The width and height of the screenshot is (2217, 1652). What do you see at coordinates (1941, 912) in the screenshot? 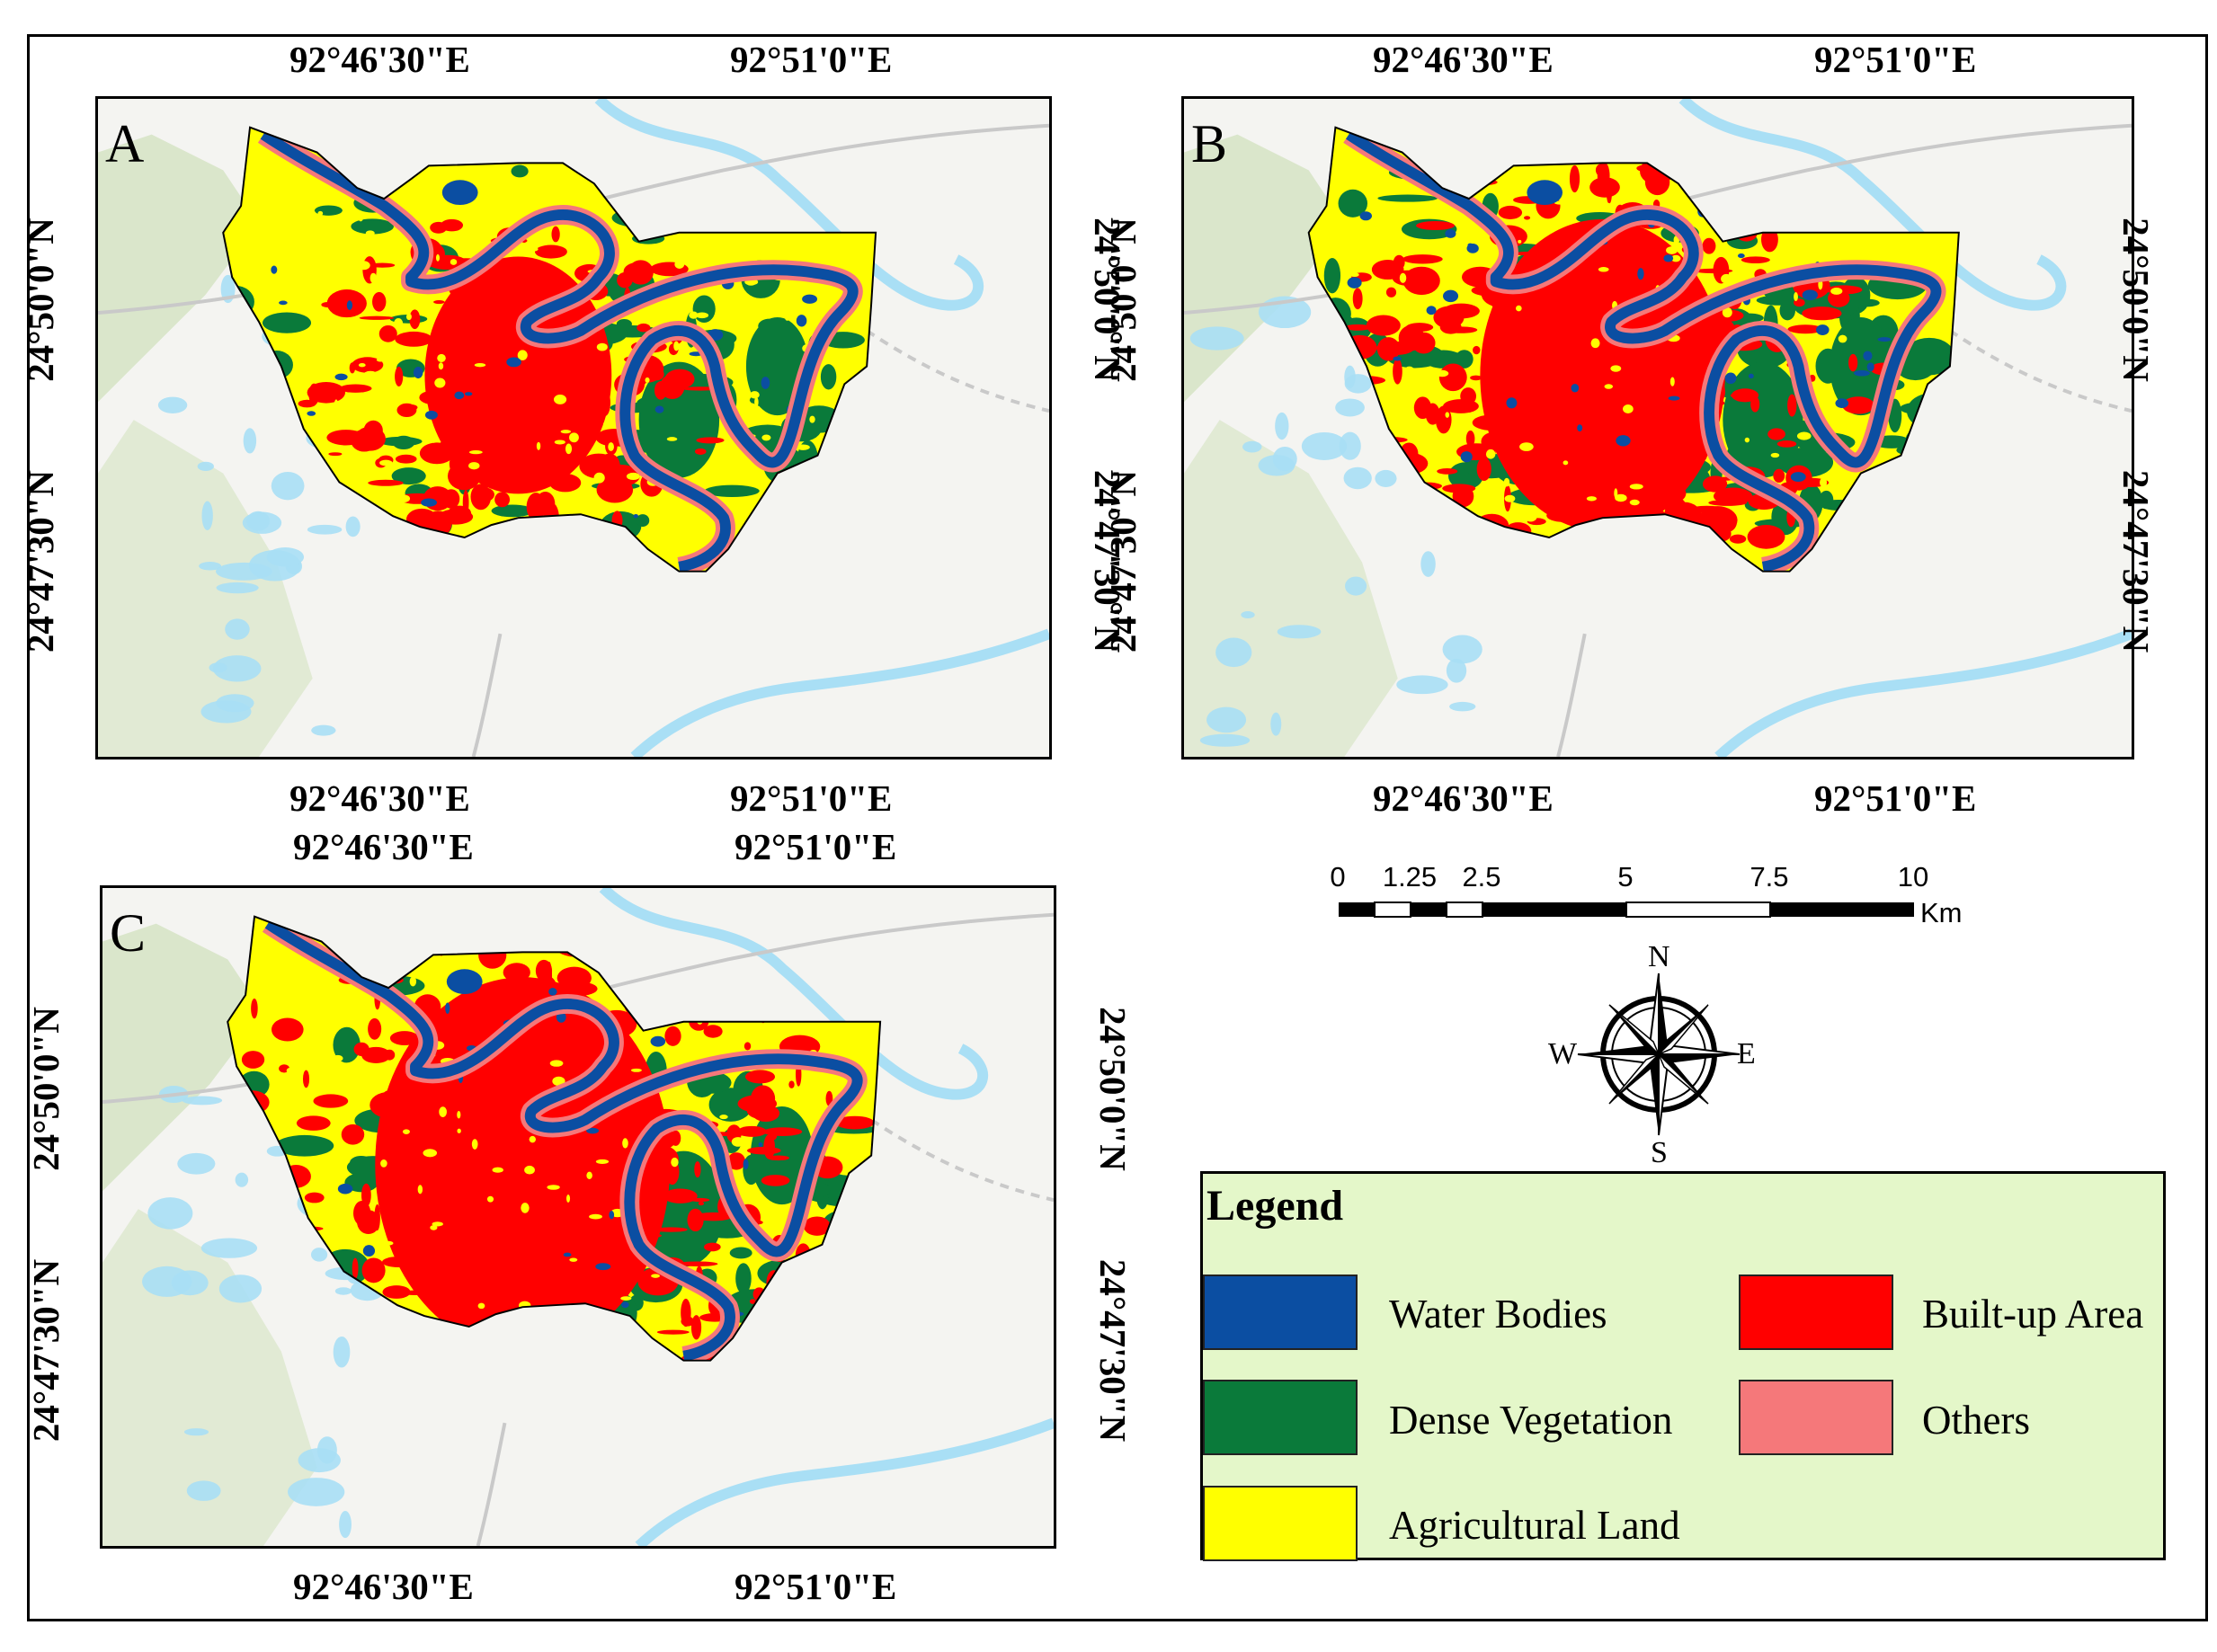
I see `scale-units: Km` at bounding box center [1941, 912].